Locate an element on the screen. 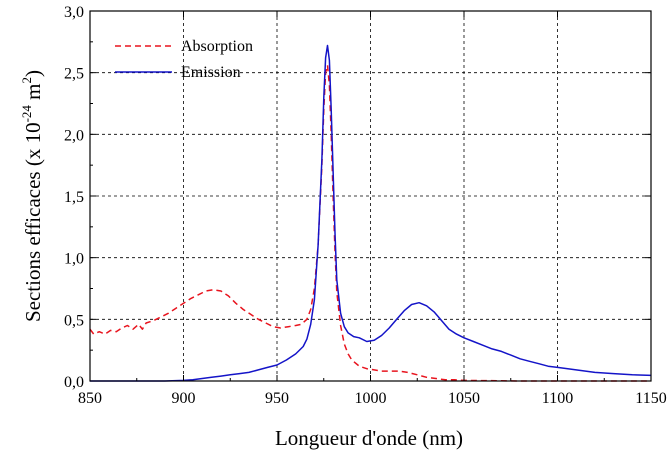 The image size is (672, 453). legend-label-absorption: Absorption is located at coordinates (217, 46).